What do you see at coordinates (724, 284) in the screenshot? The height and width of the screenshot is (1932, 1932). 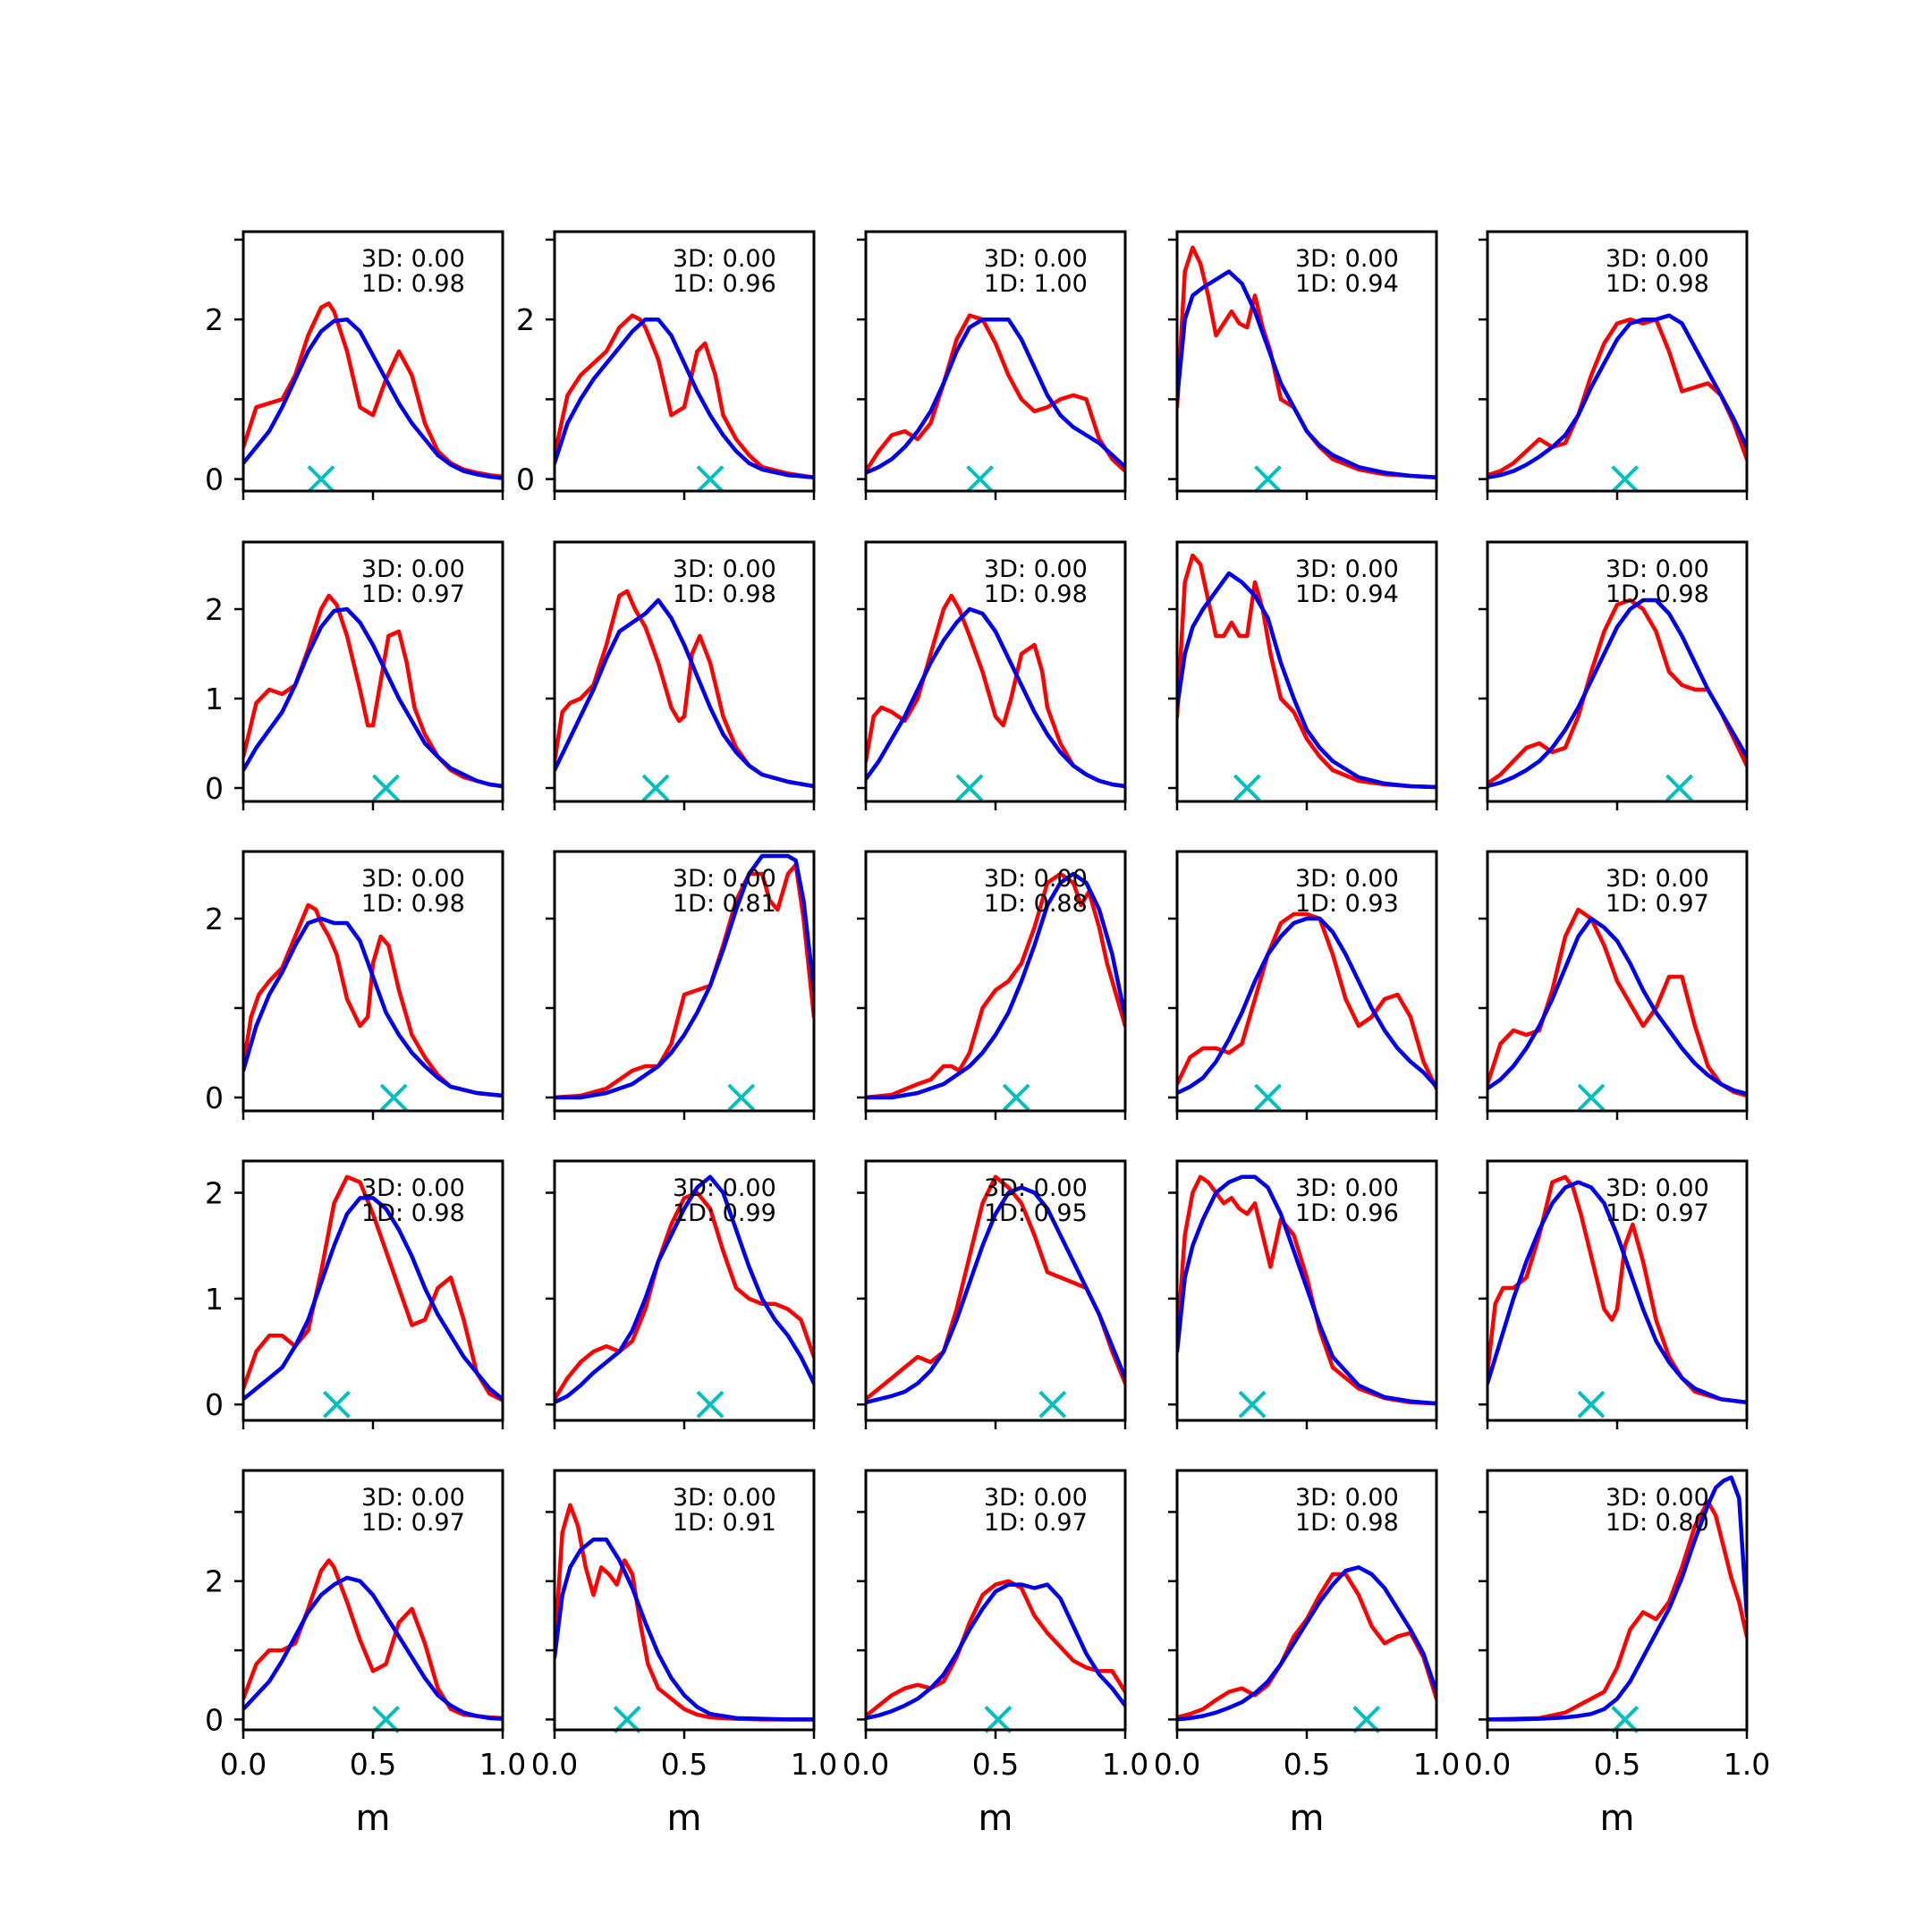 I see `score-annotation: 1D: 0.96` at bounding box center [724, 284].